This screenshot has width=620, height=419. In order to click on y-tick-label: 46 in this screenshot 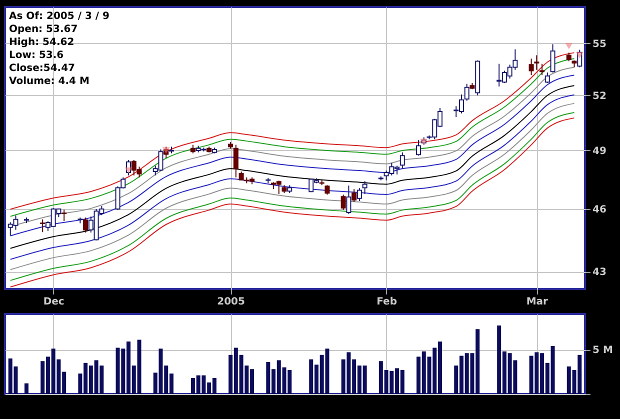, I will do `click(599, 210)`.